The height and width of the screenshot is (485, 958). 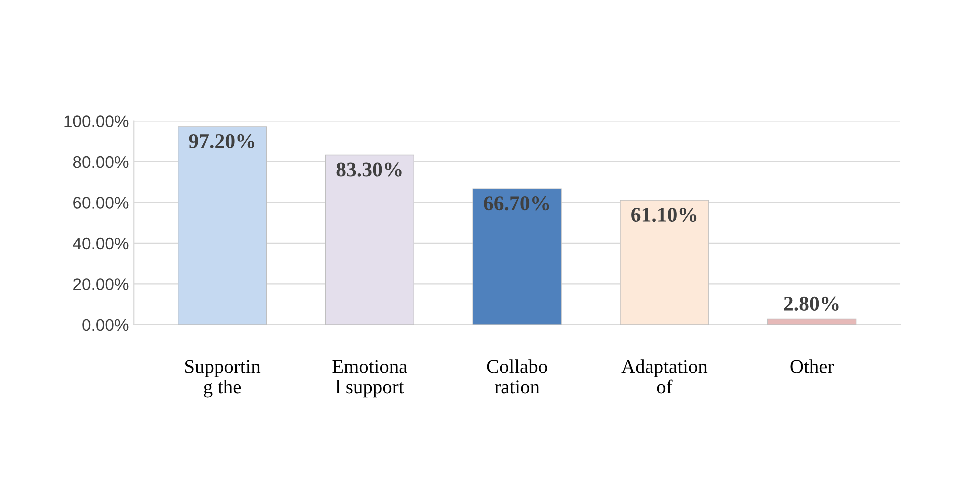 I want to click on y-tick-label: 80.00%, so click(x=101, y=162).